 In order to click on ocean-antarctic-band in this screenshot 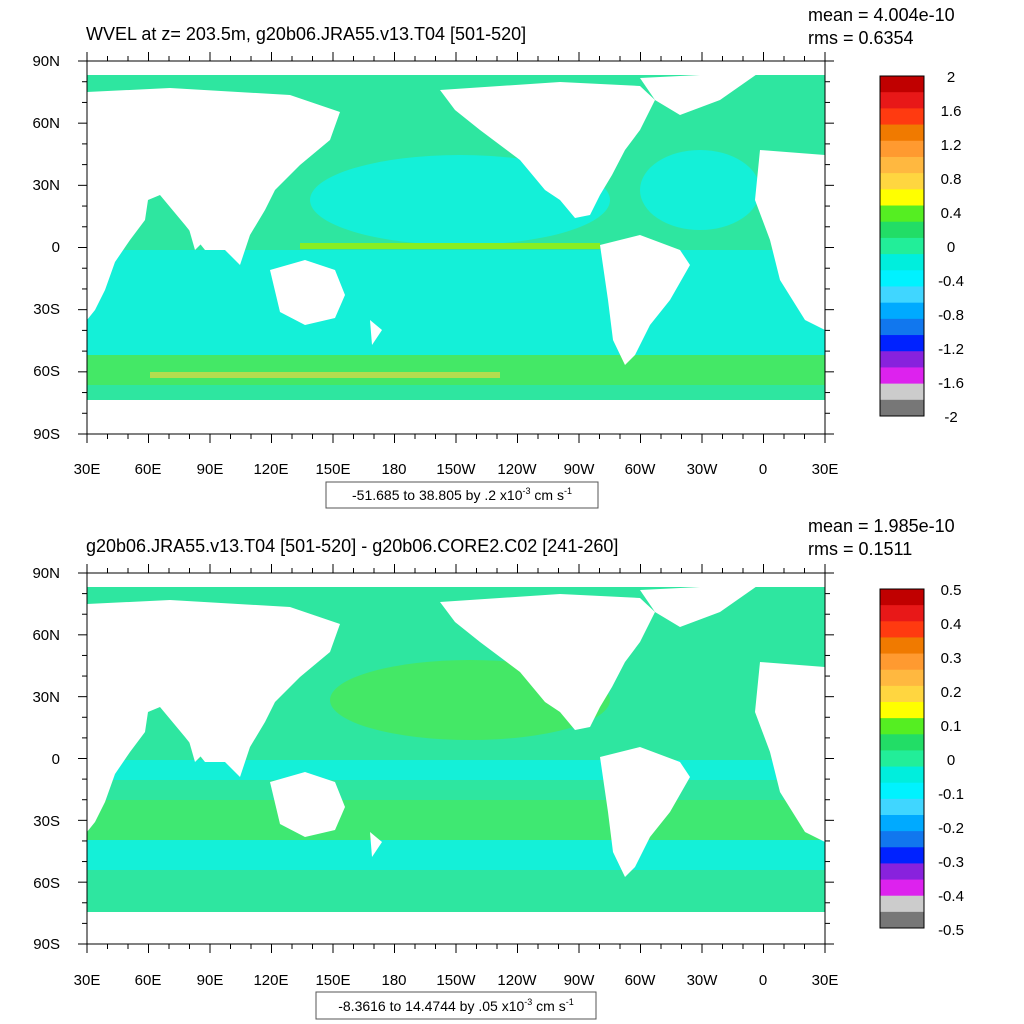, I will do `click(325, 375)`.